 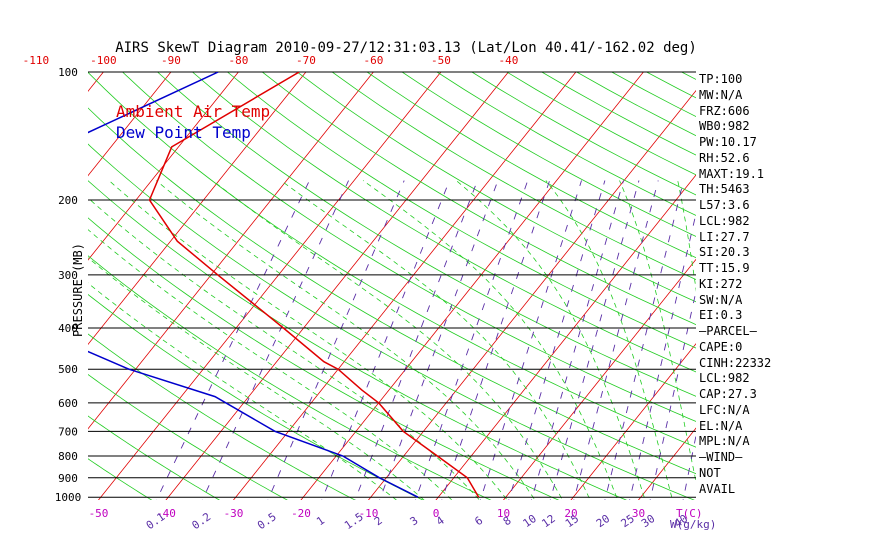 I want to click on mixing-ratio-unit-label: W(g/kg), so click(x=693, y=524).